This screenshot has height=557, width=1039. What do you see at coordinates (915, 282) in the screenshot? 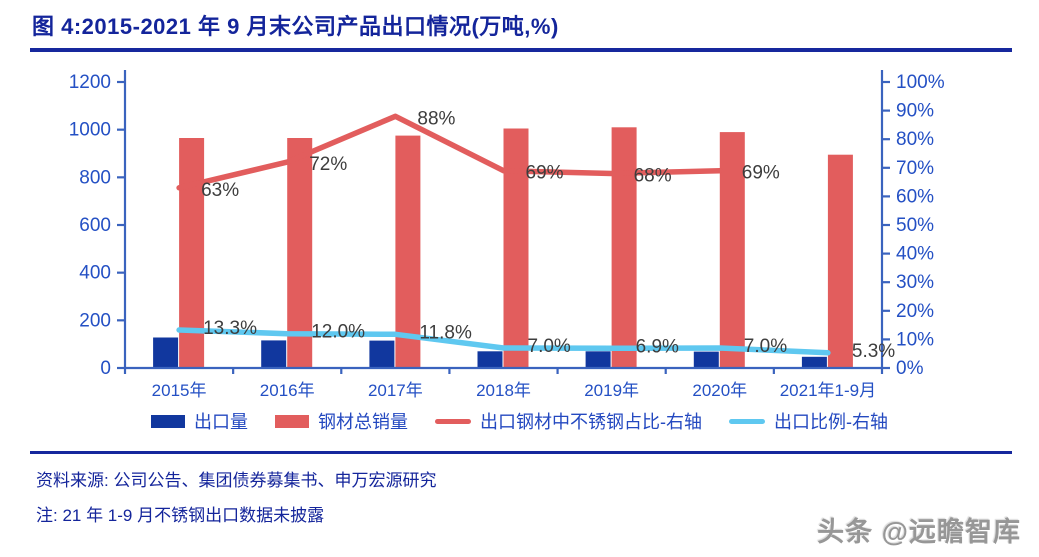
I see `svg-text: 30%` at bounding box center [915, 282].